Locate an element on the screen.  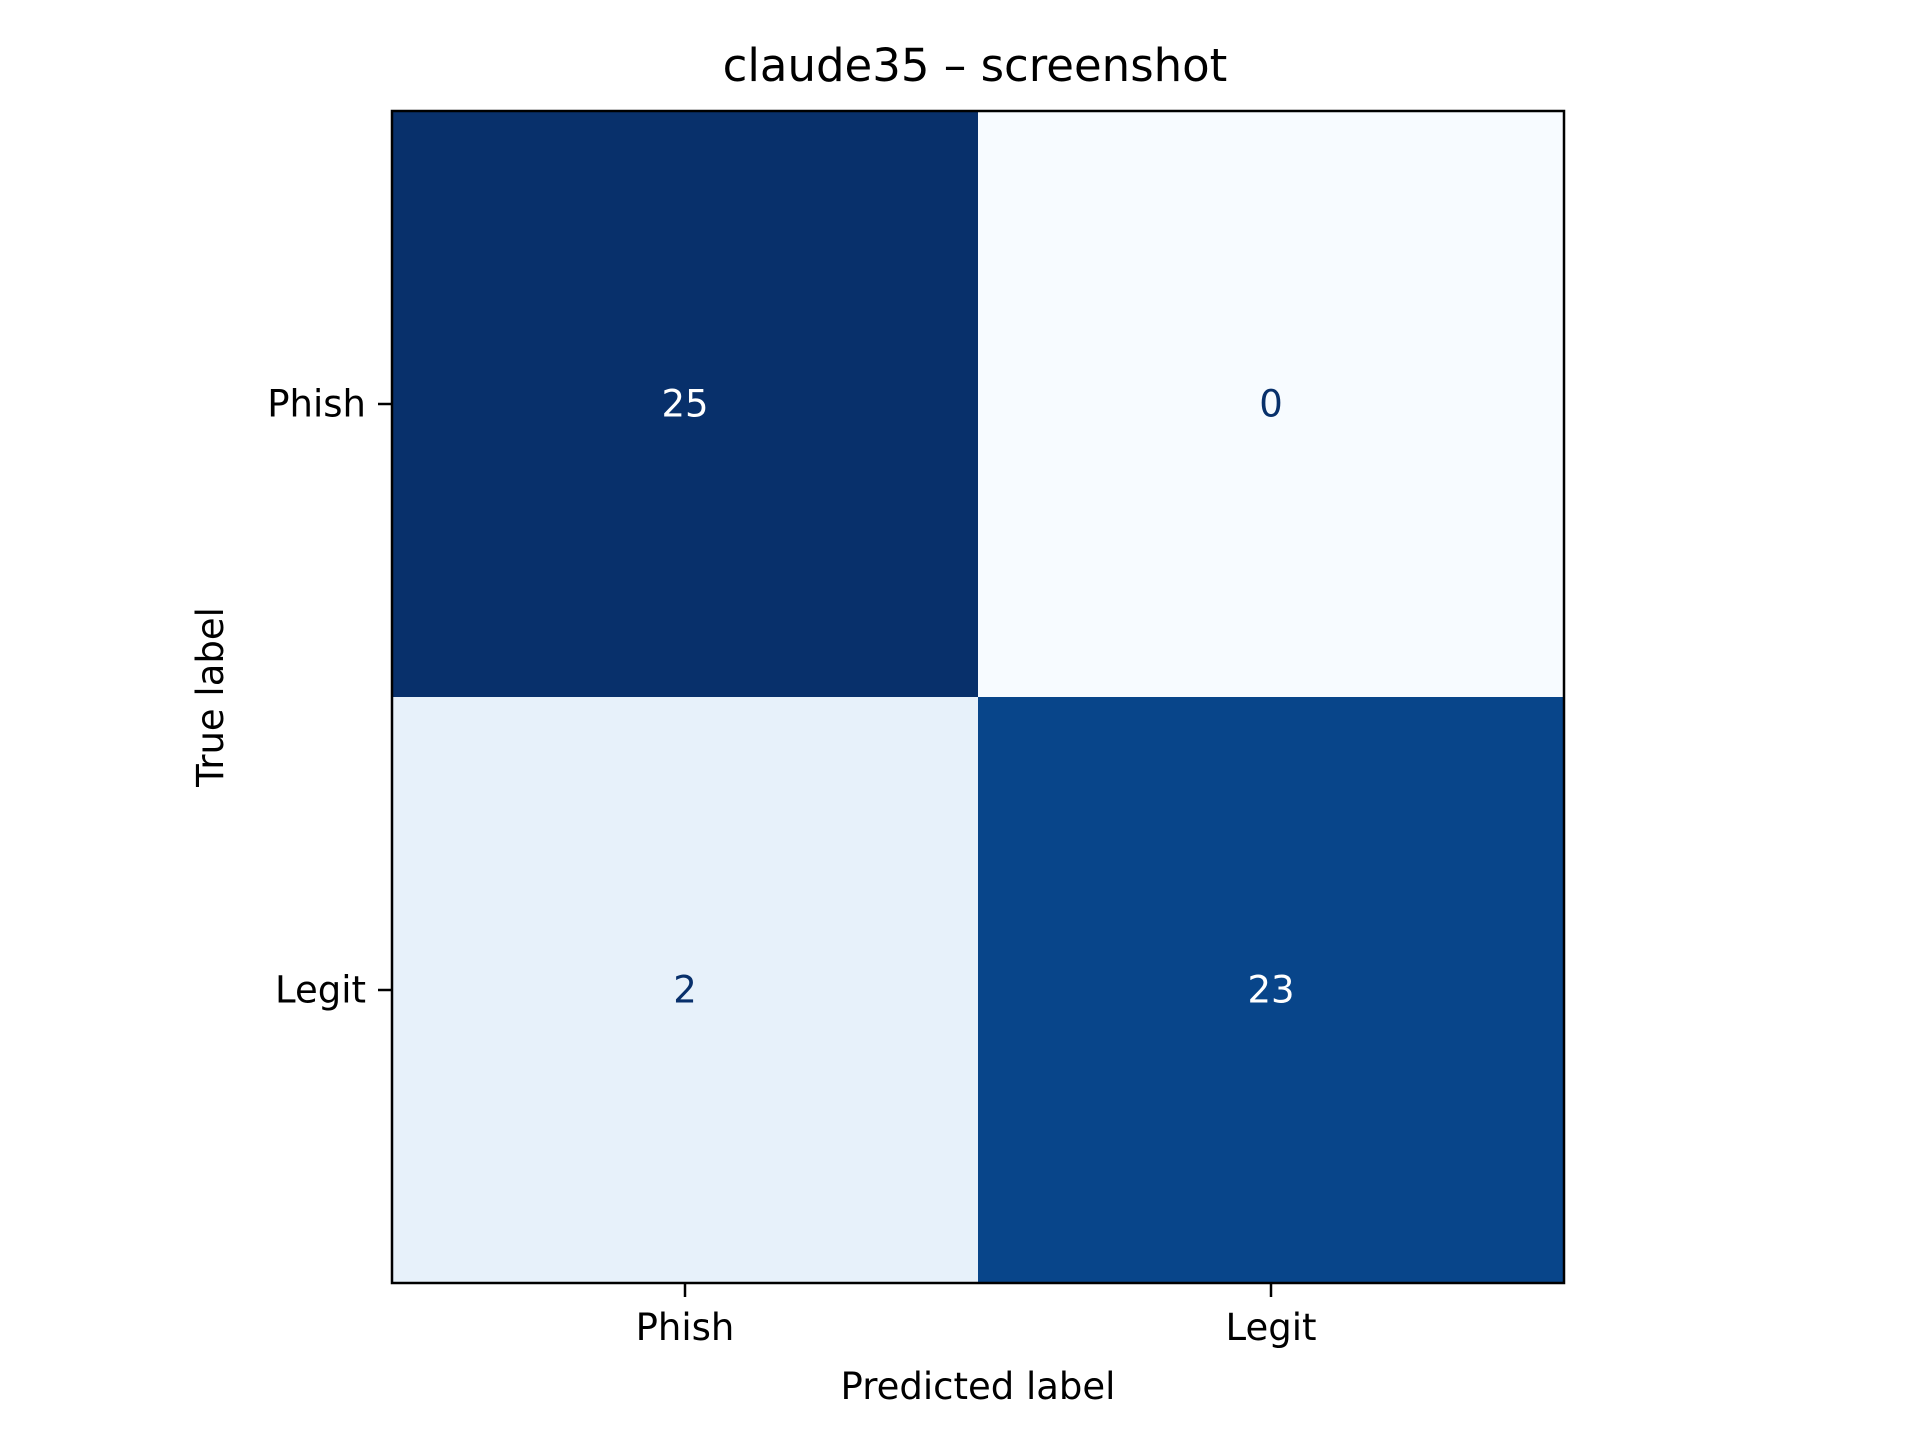
cell-value-0-0: 25 is located at coordinates (684, 404).